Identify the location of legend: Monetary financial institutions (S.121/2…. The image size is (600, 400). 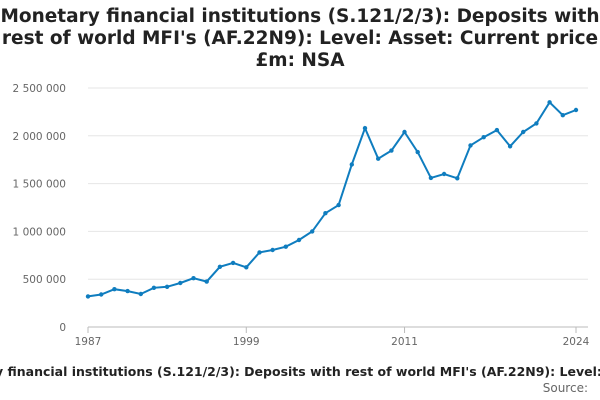
(300, 371).